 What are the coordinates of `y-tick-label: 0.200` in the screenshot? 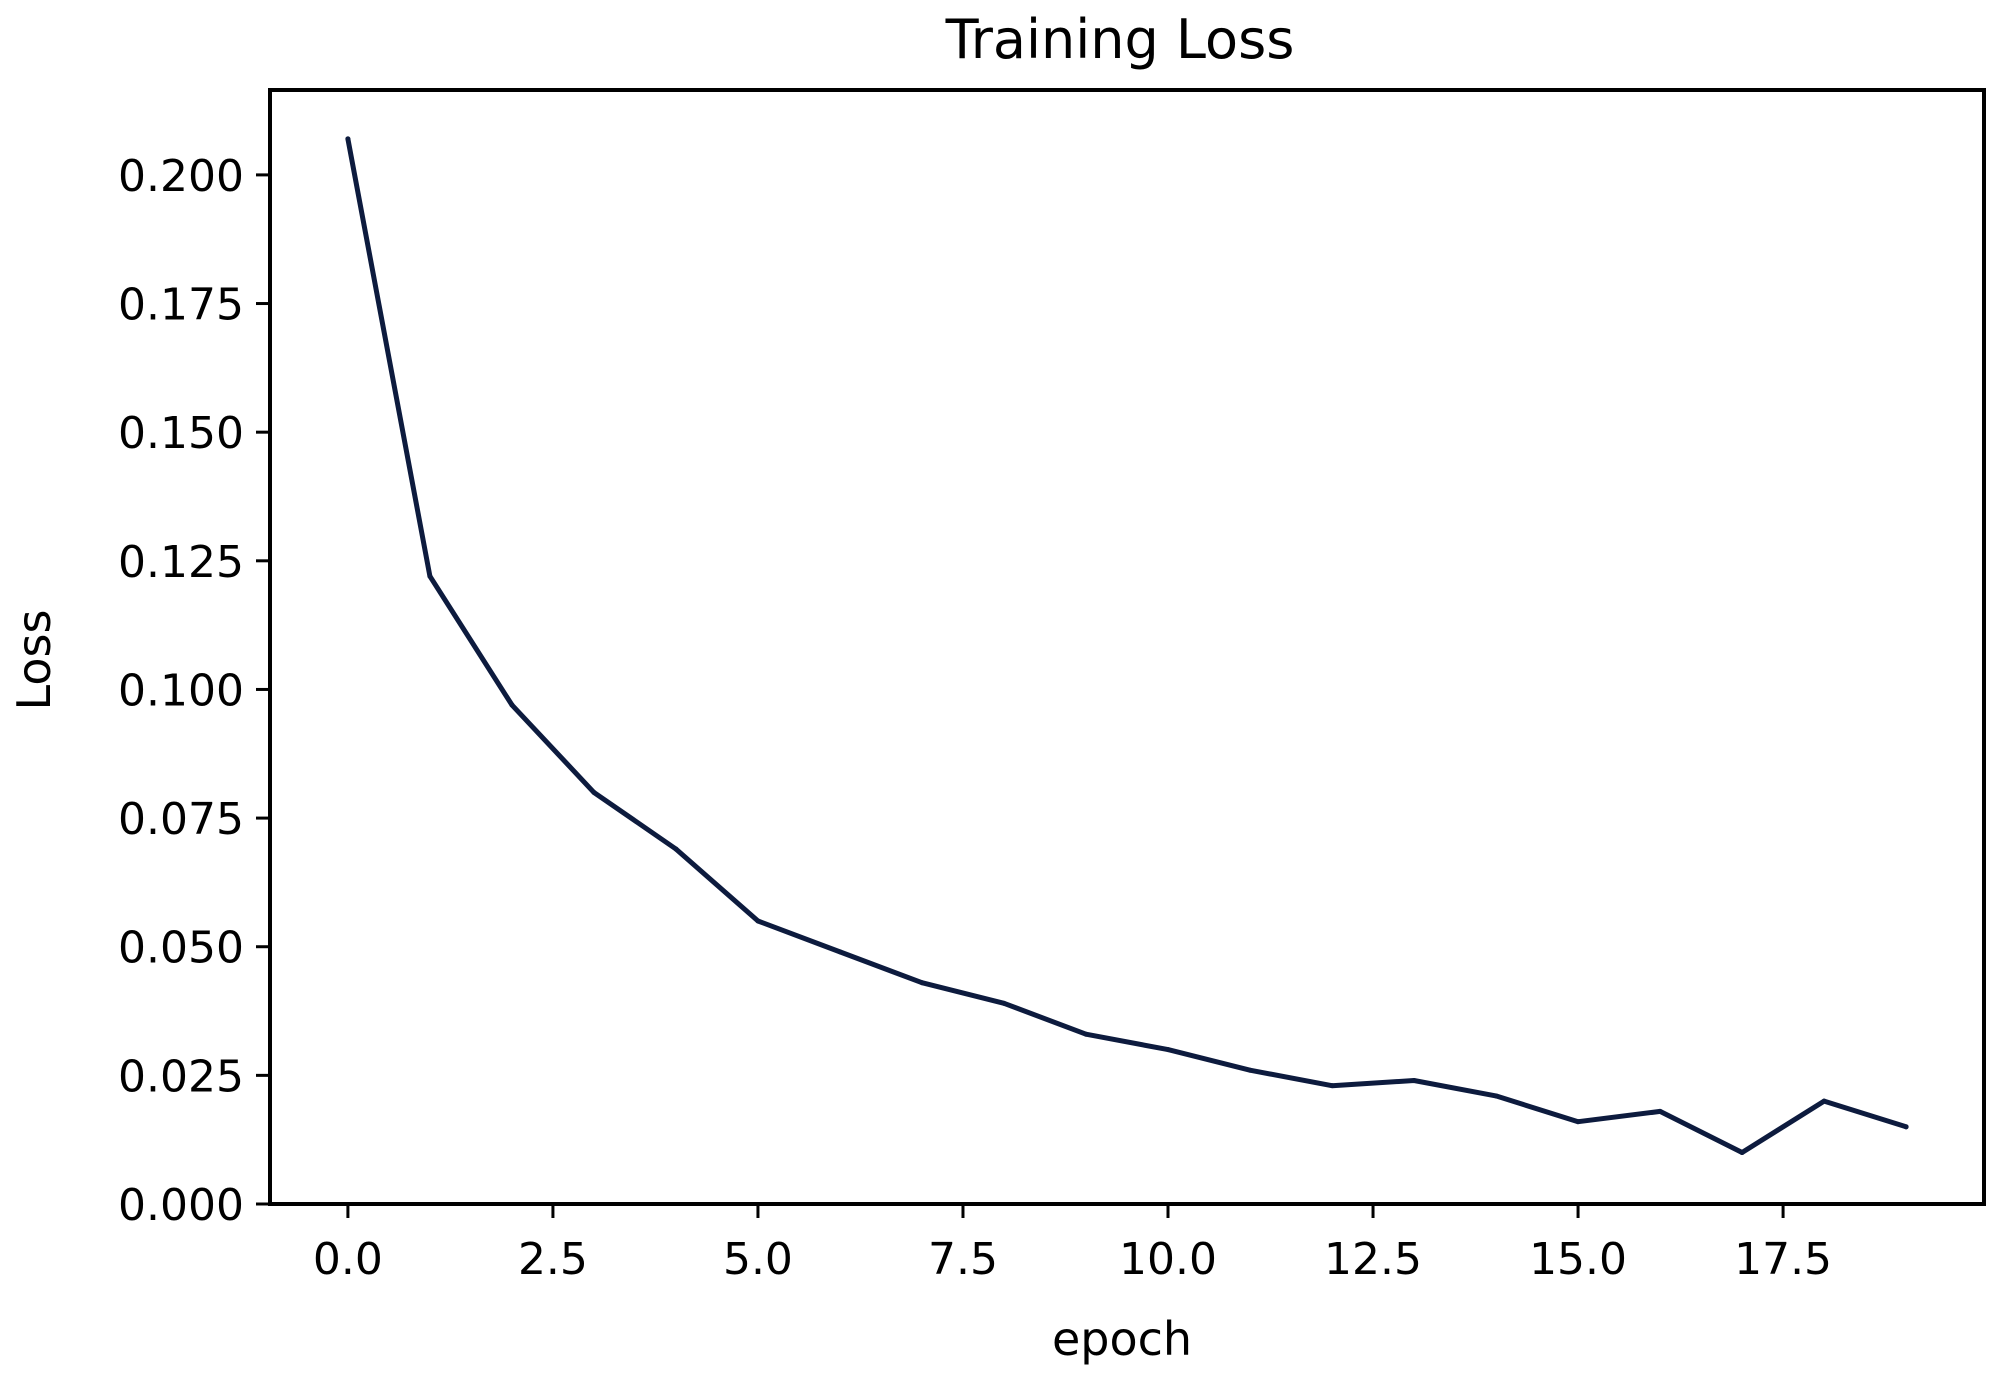 It's located at (181, 176).